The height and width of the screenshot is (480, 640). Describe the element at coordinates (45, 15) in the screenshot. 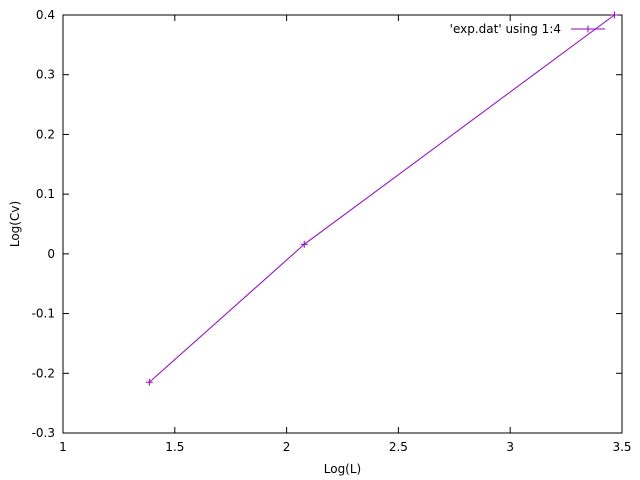

I see `y-tick-label: 0.4` at that location.